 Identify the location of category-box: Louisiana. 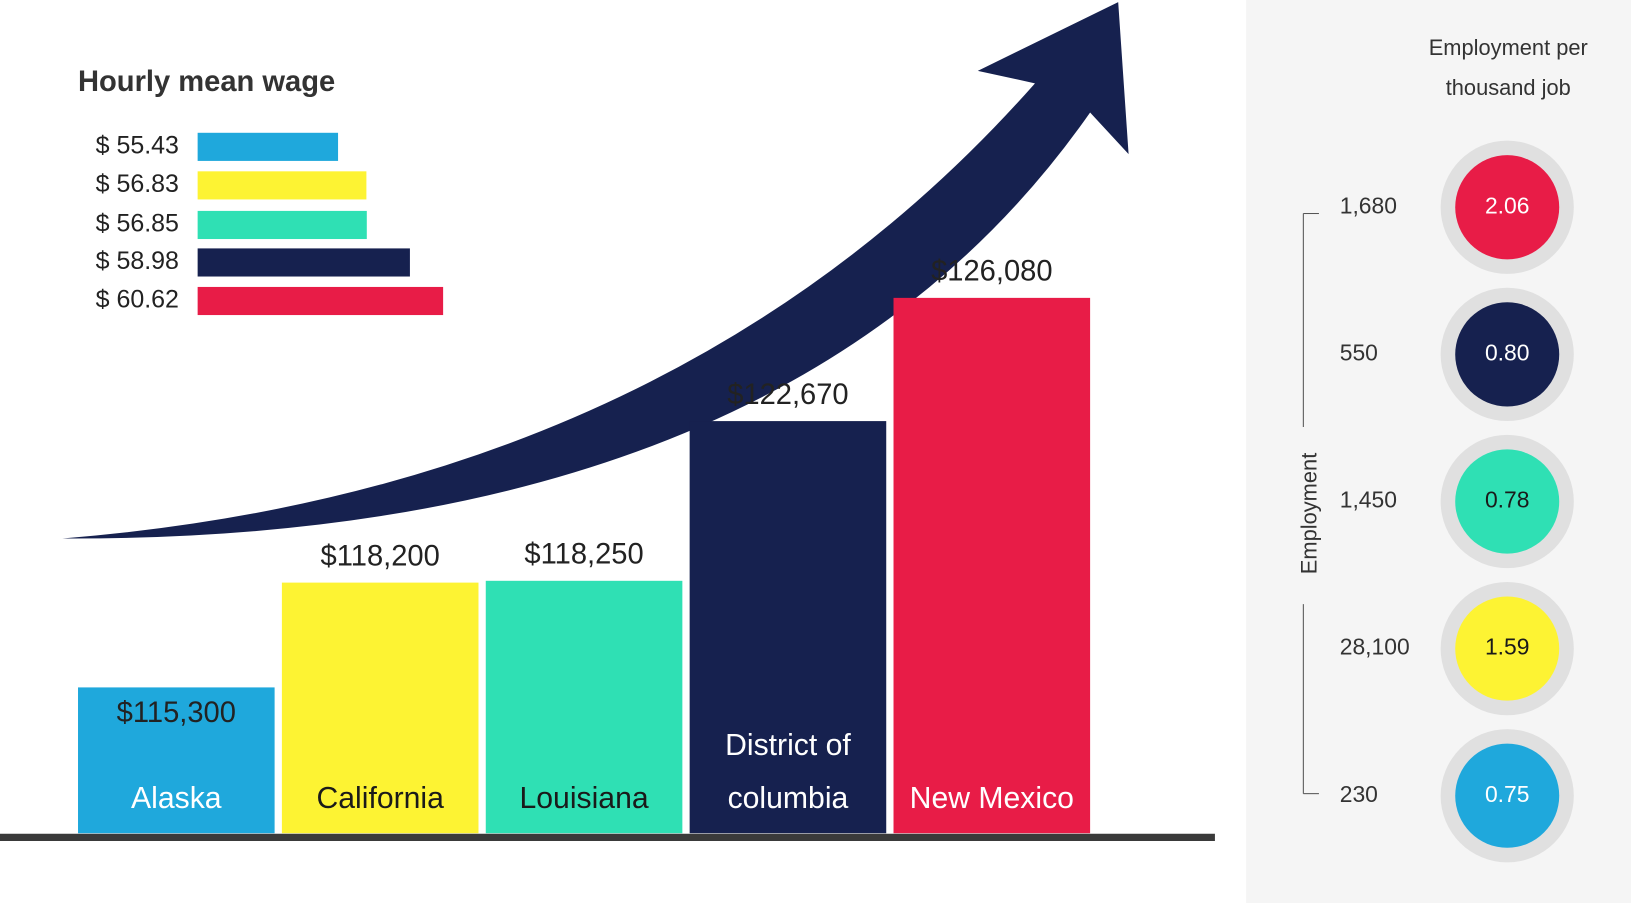
(584, 799).